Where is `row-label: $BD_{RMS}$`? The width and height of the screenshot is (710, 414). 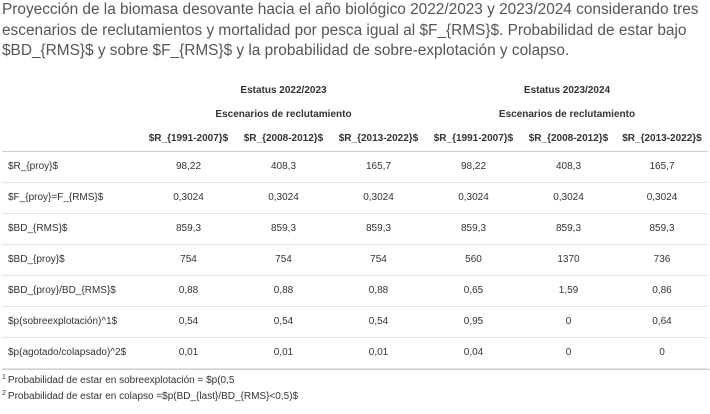
row-label: $BD_{RMS}$ is located at coordinates (71, 229).